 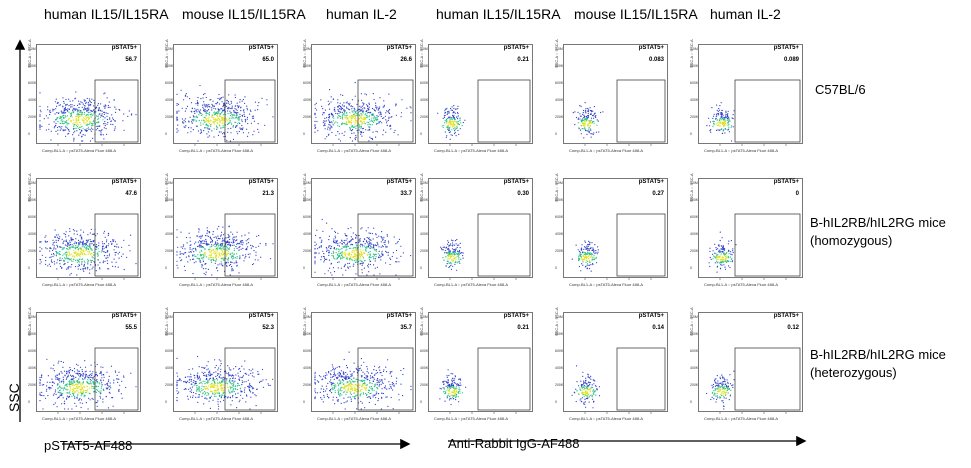 I want to click on y-tick-label: 400K, so click(x=32, y=368).